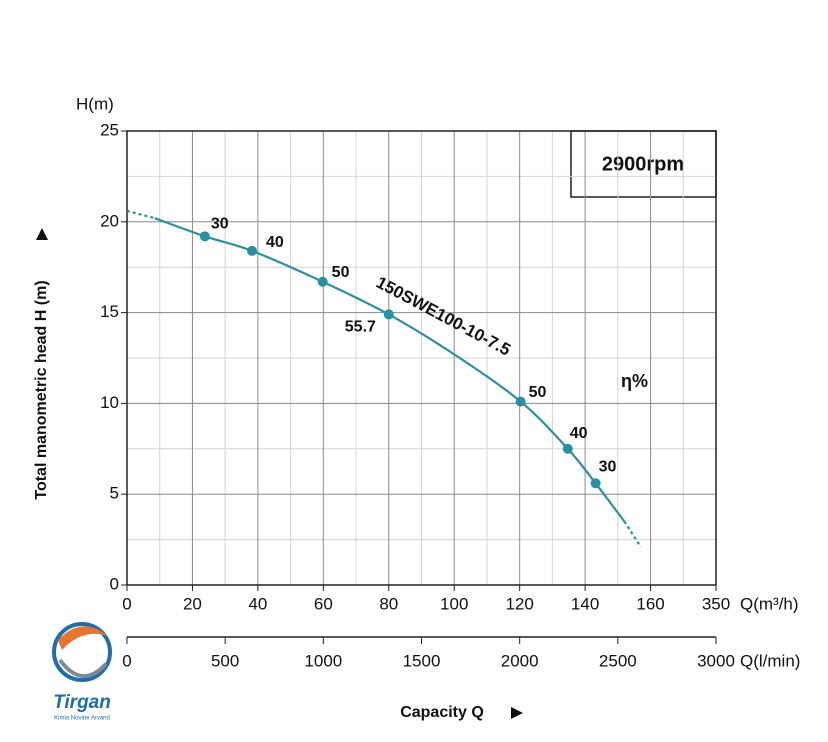  What do you see at coordinates (769, 603) in the screenshot?
I see `x-unit: Q(m³/h)` at bounding box center [769, 603].